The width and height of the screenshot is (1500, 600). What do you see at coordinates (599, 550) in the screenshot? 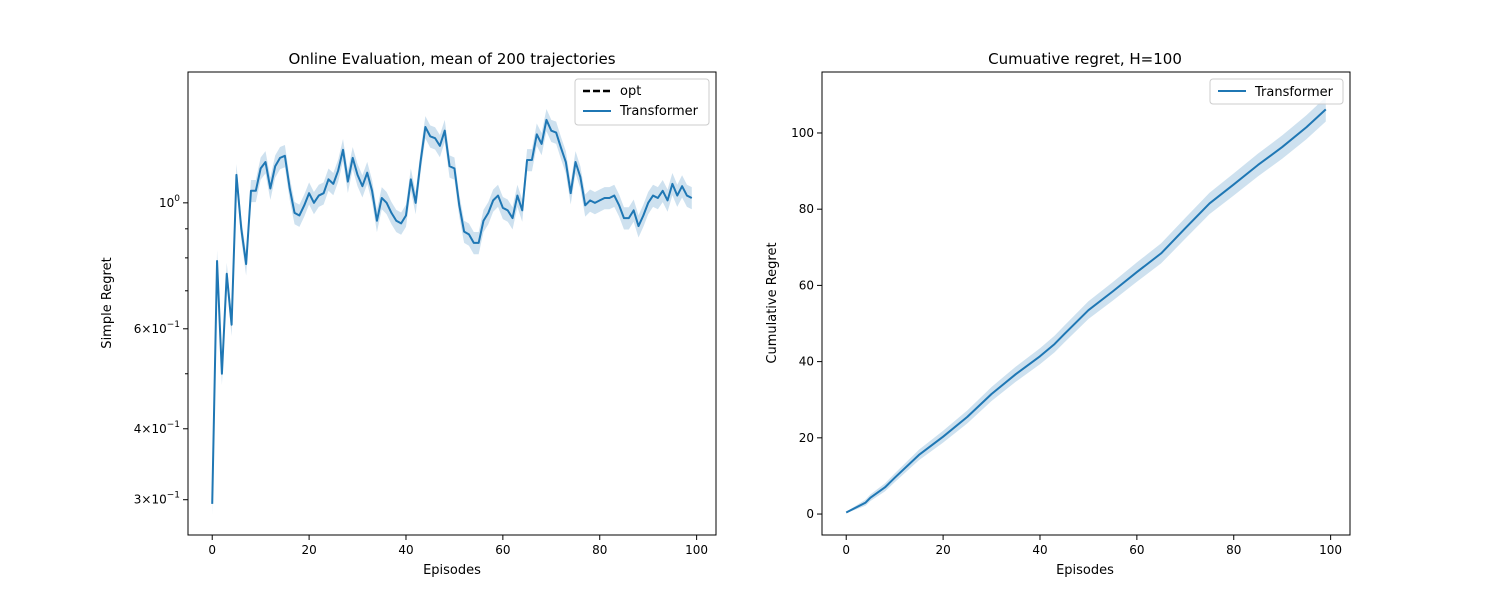
I see `chart1-xtick-label: 80` at bounding box center [599, 550].